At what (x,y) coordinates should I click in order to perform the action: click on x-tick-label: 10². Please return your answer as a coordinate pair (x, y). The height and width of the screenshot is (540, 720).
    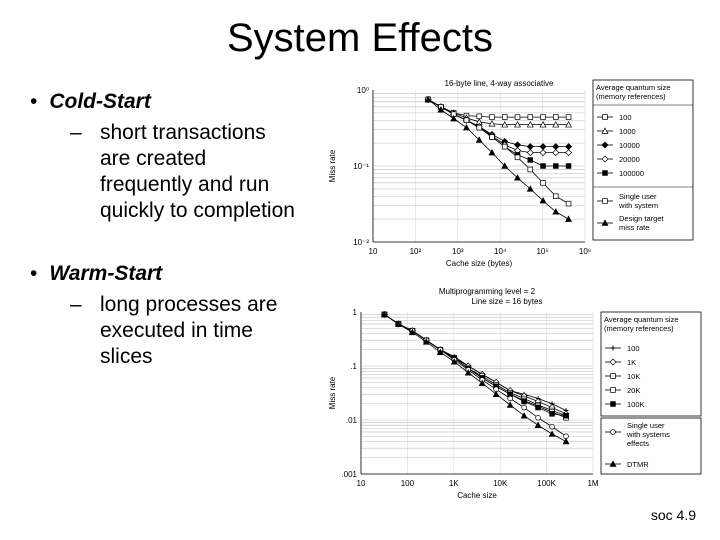
    Looking at the image, I should click on (416, 251).